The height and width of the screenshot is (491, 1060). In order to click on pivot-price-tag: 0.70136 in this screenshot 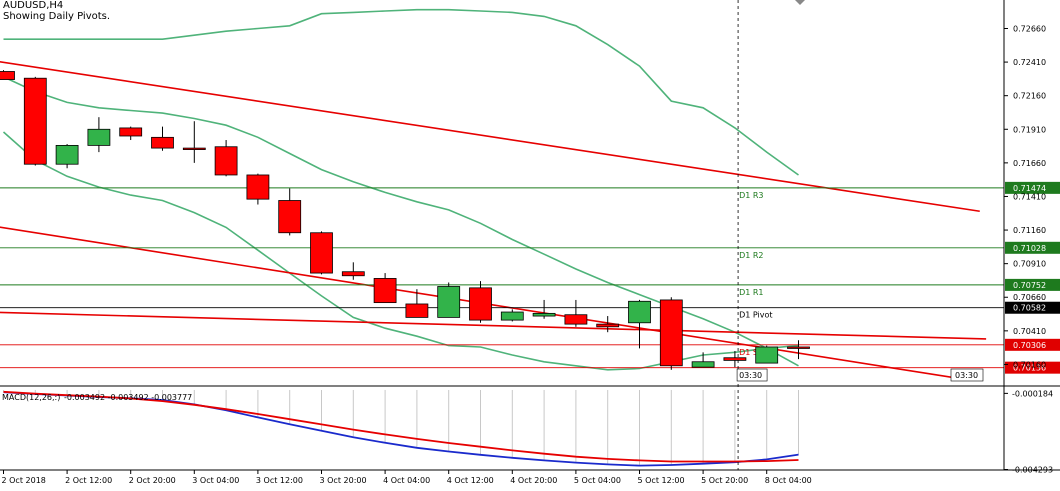, I will do `click(1029, 368)`.